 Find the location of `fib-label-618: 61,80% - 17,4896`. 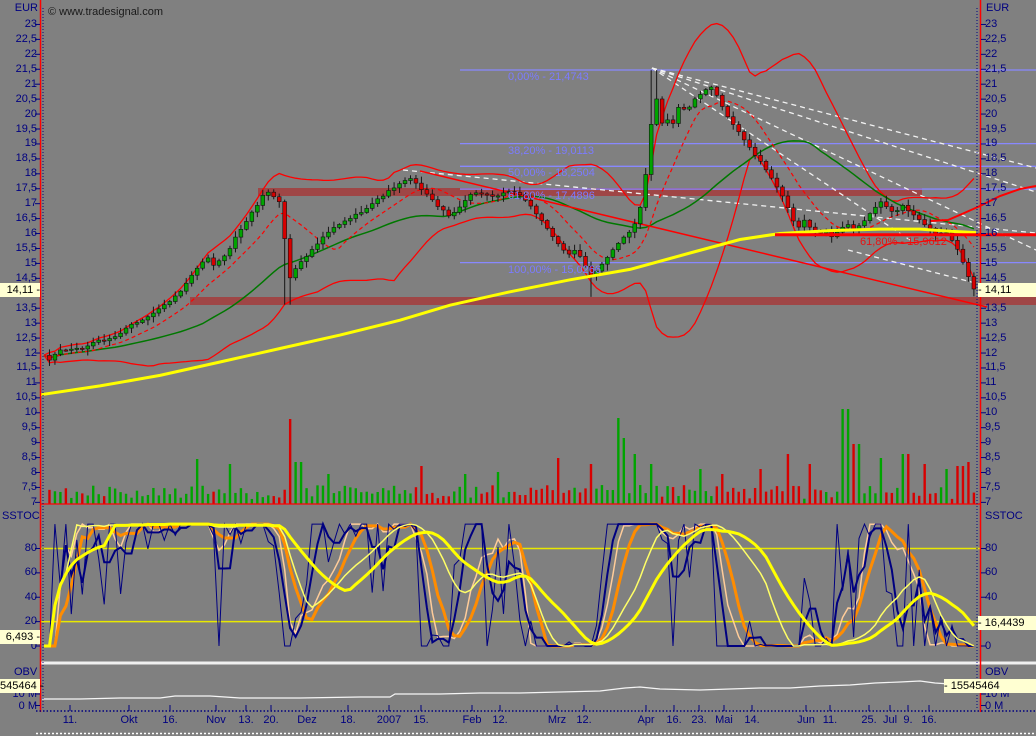

fib-label-618: 61,80% - 17,4896 is located at coordinates (551, 196).